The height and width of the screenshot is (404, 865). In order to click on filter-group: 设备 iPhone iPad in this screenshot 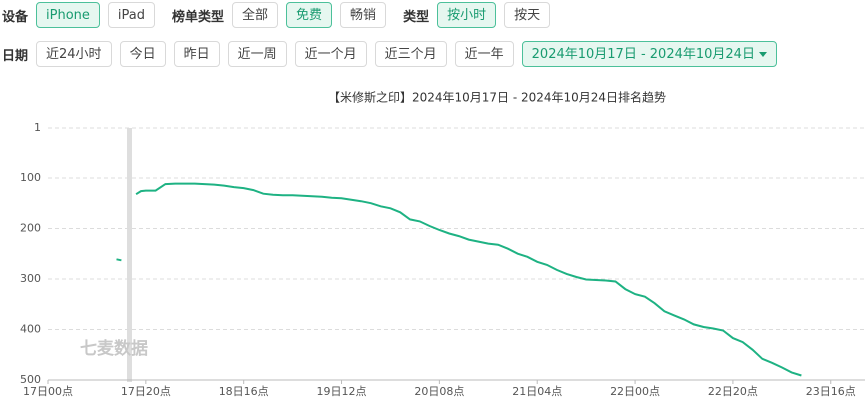, I will do `click(82, 15)`.